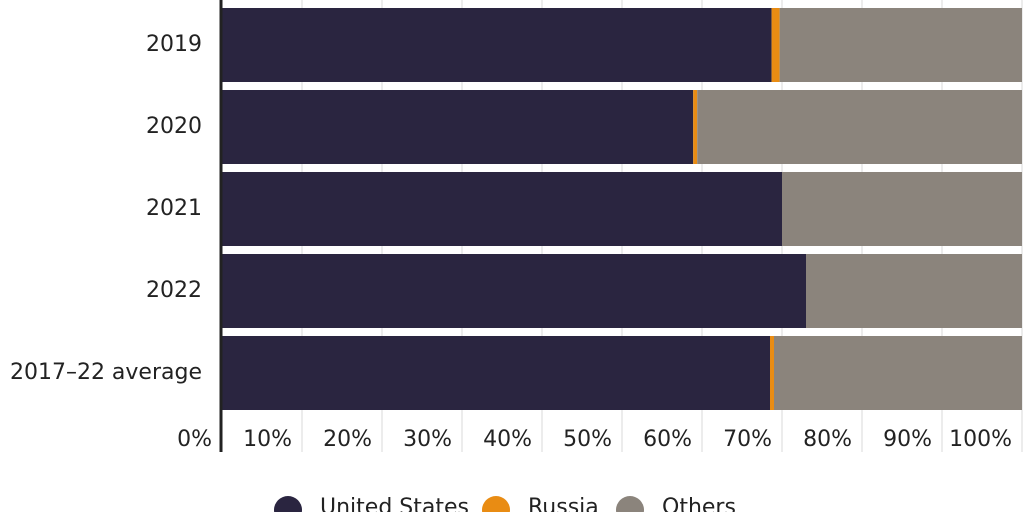  Describe the element at coordinates (907, 439) in the screenshot. I see `x-tick-label: 90%` at that location.